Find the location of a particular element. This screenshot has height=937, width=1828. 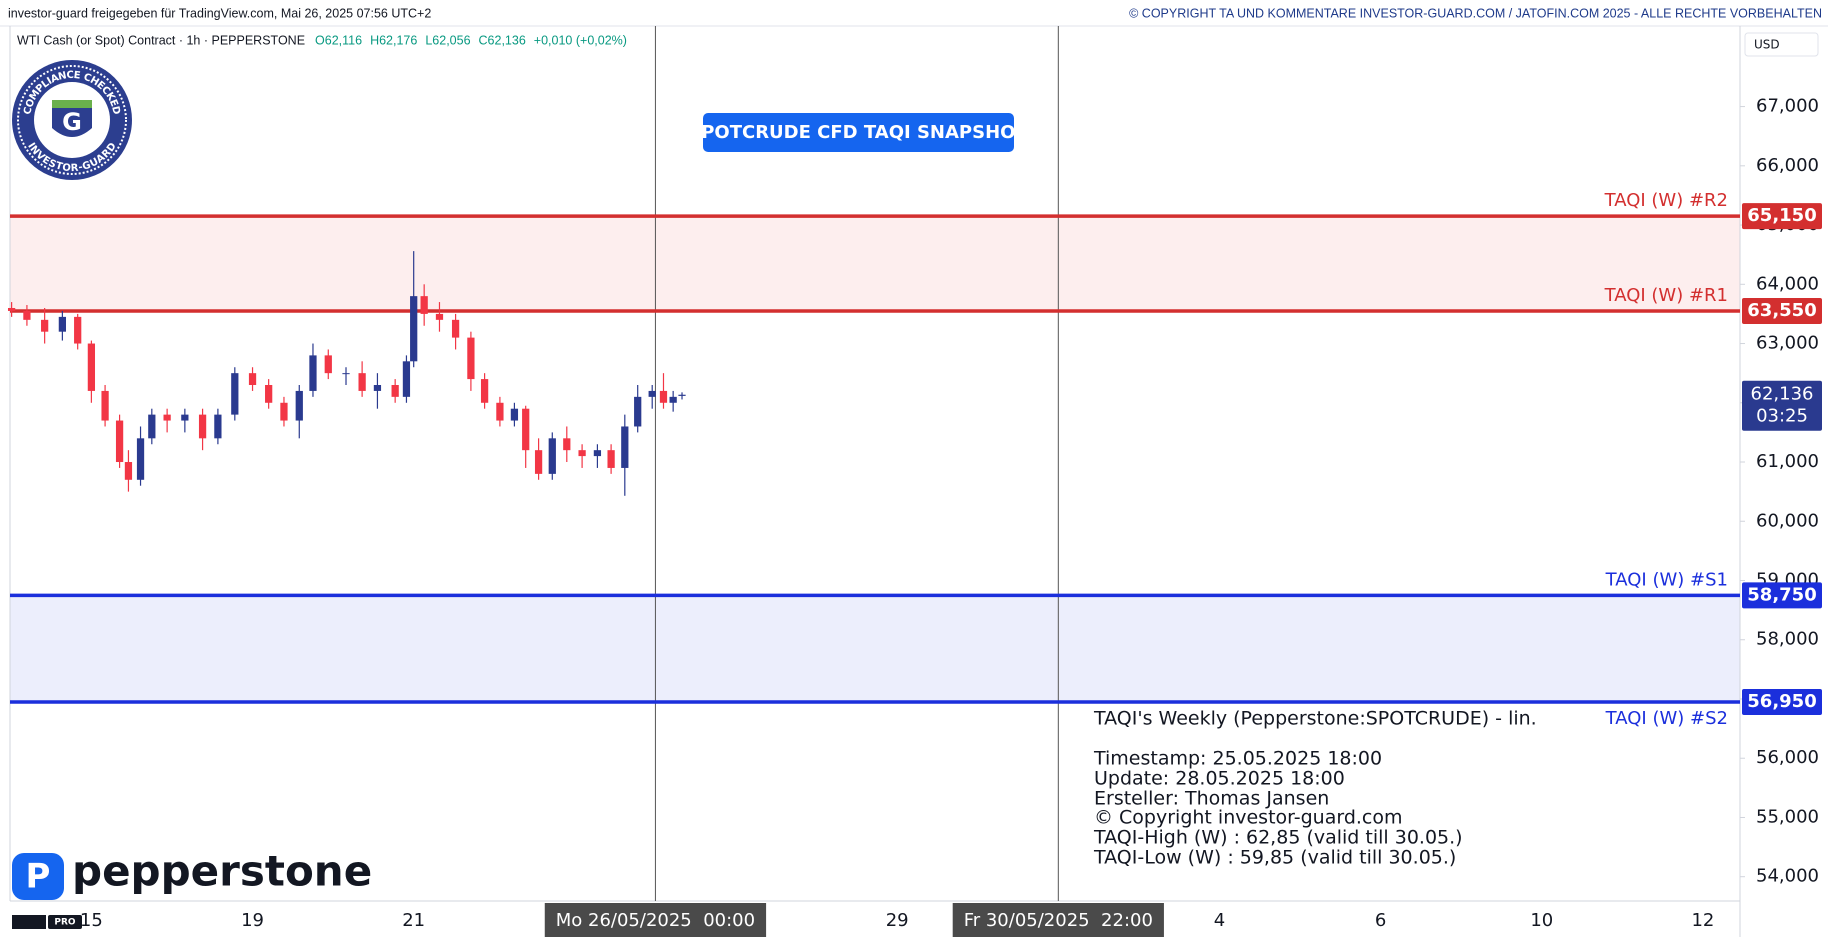

level-price: 58,750 is located at coordinates (1781, 594).